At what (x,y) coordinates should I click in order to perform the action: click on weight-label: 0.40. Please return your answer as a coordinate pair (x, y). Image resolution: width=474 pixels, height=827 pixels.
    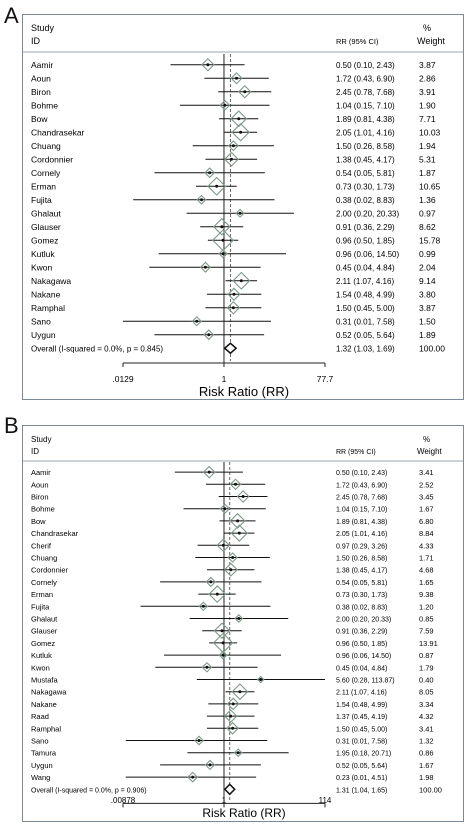
    Looking at the image, I should click on (426, 680).